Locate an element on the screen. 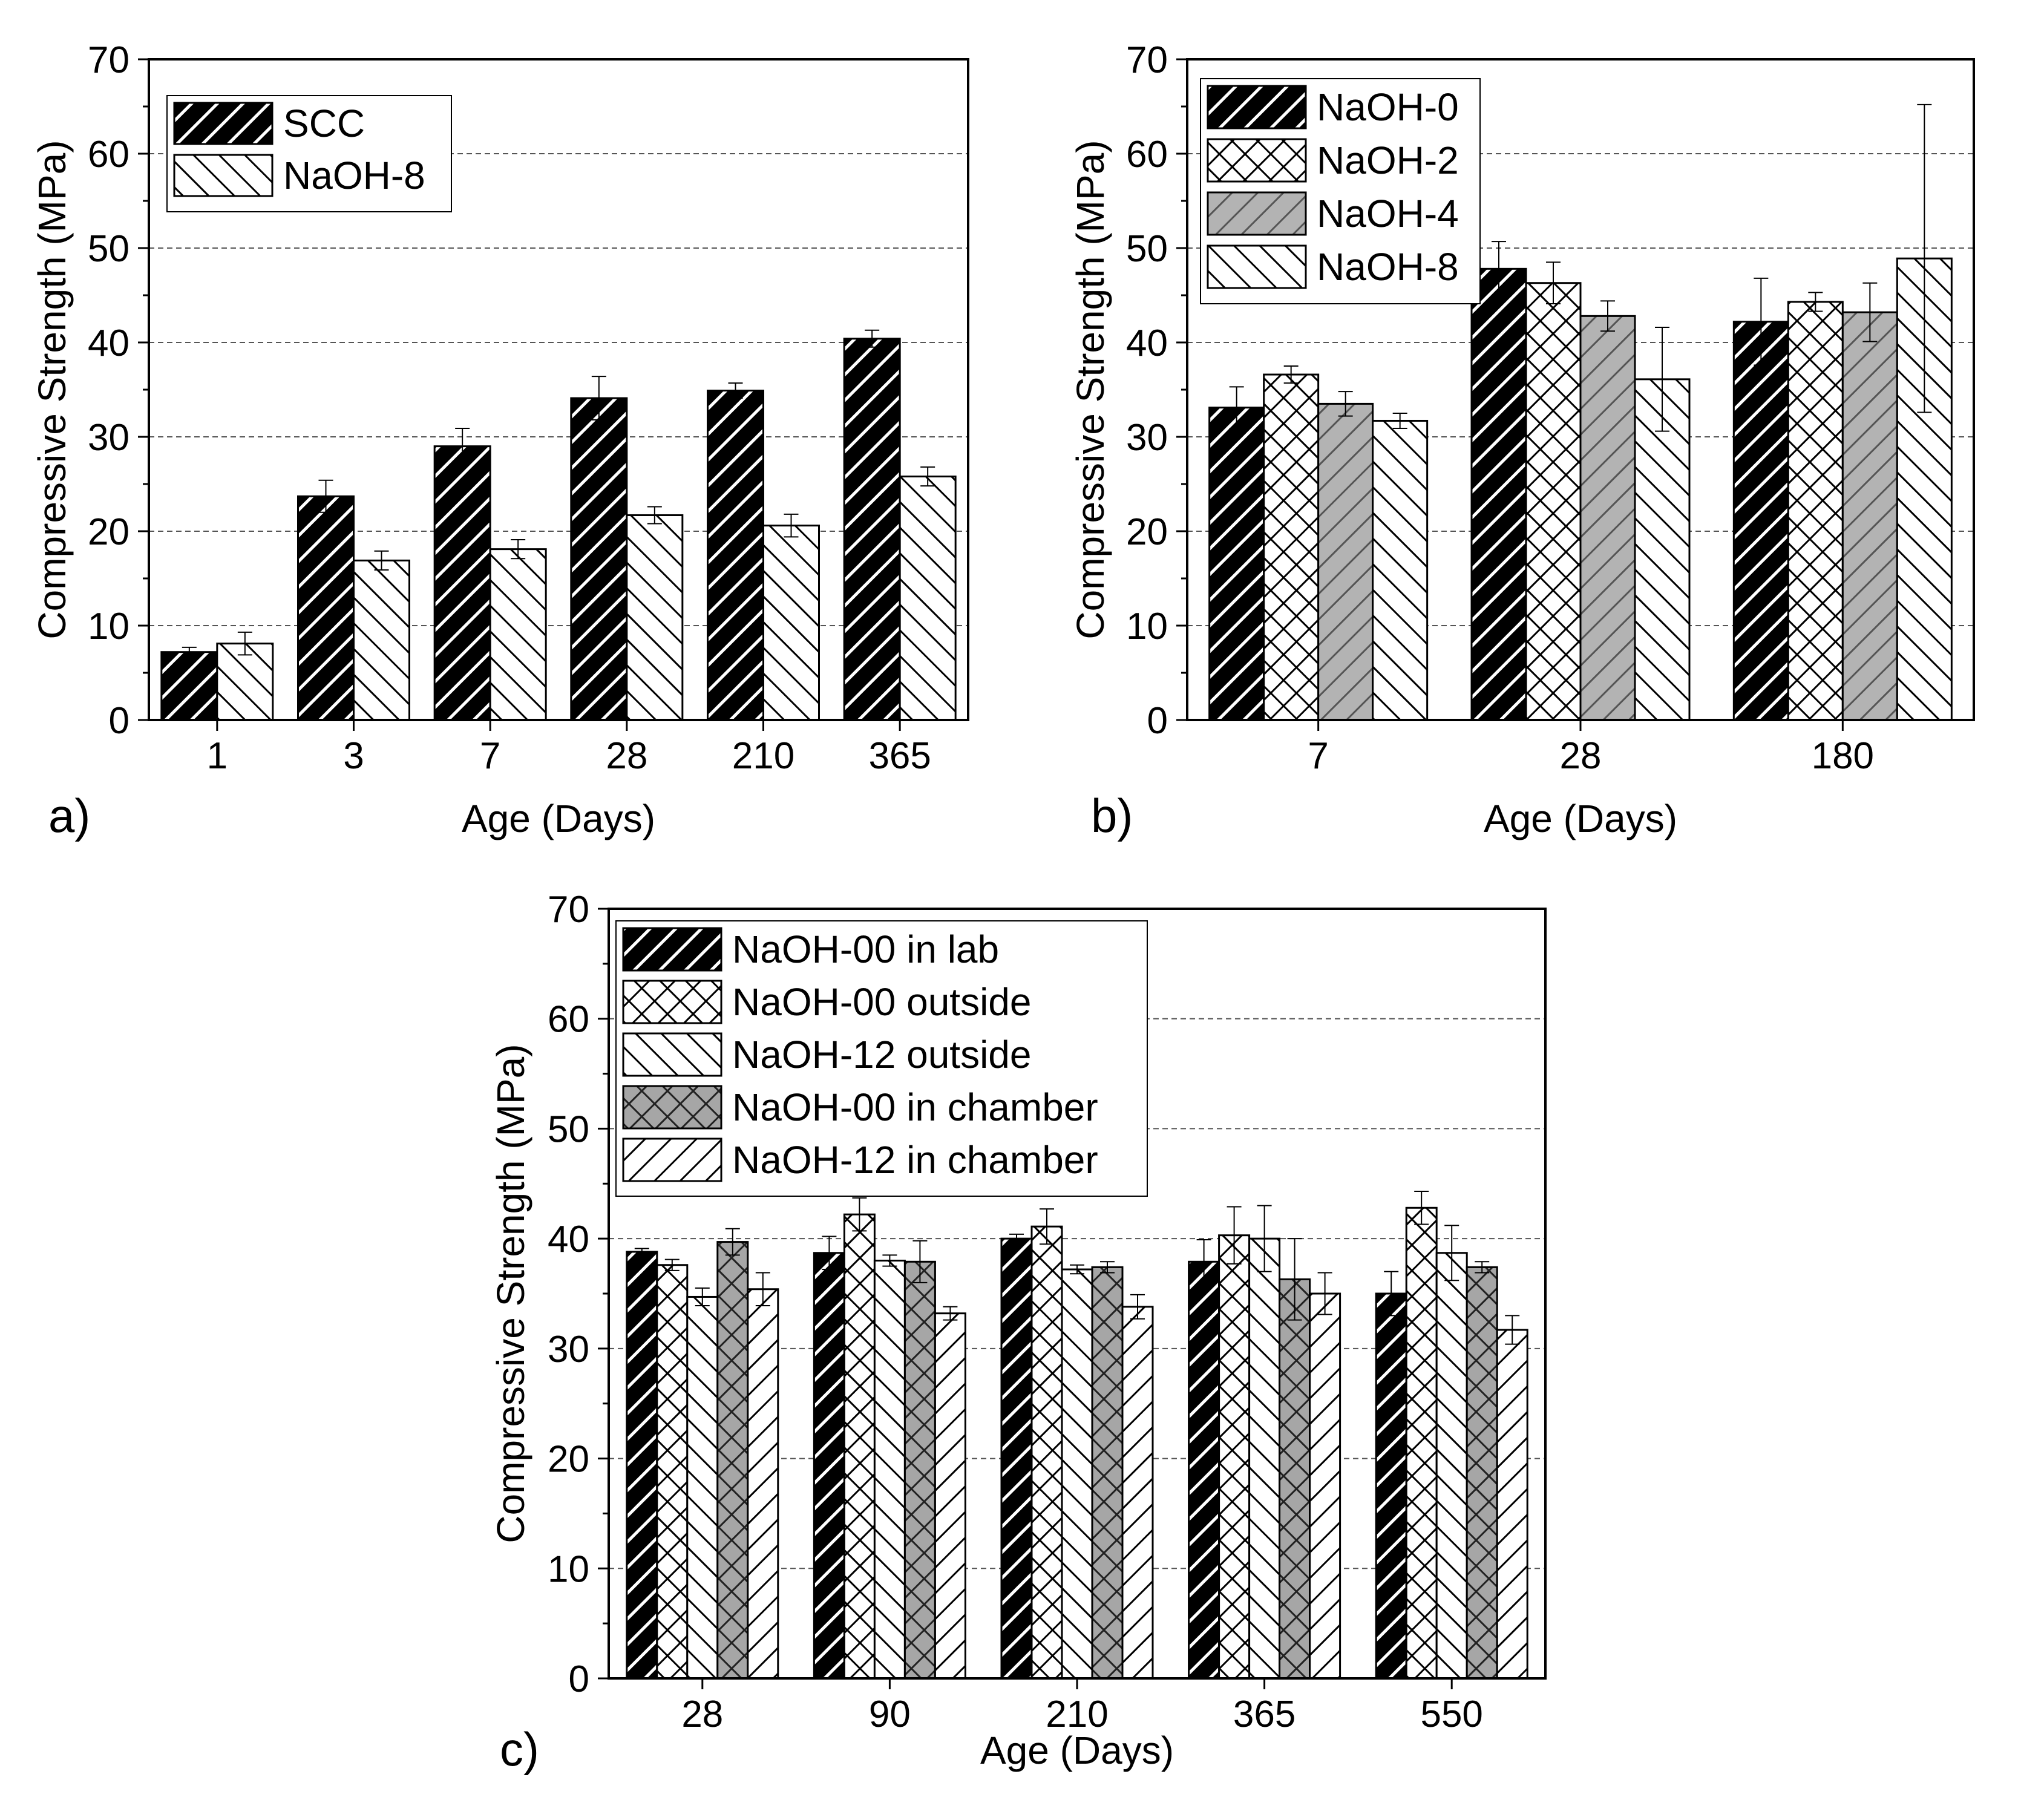 The height and width of the screenshot is (1800, 2044). legend-label: NaOH-00 outside is located at coordinates (882, 1002).